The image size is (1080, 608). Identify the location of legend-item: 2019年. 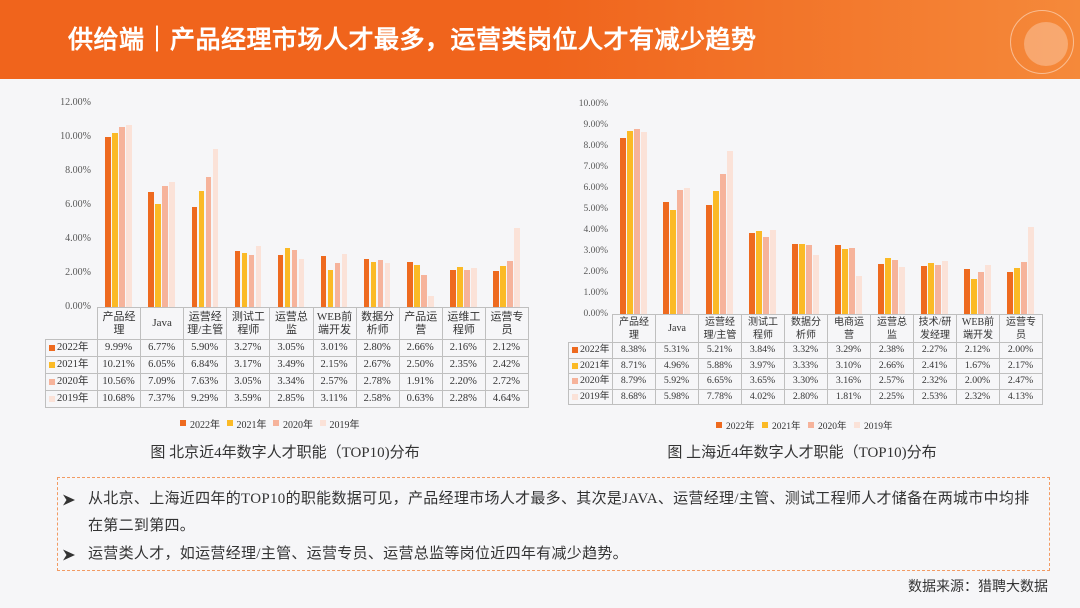
(343, 423).